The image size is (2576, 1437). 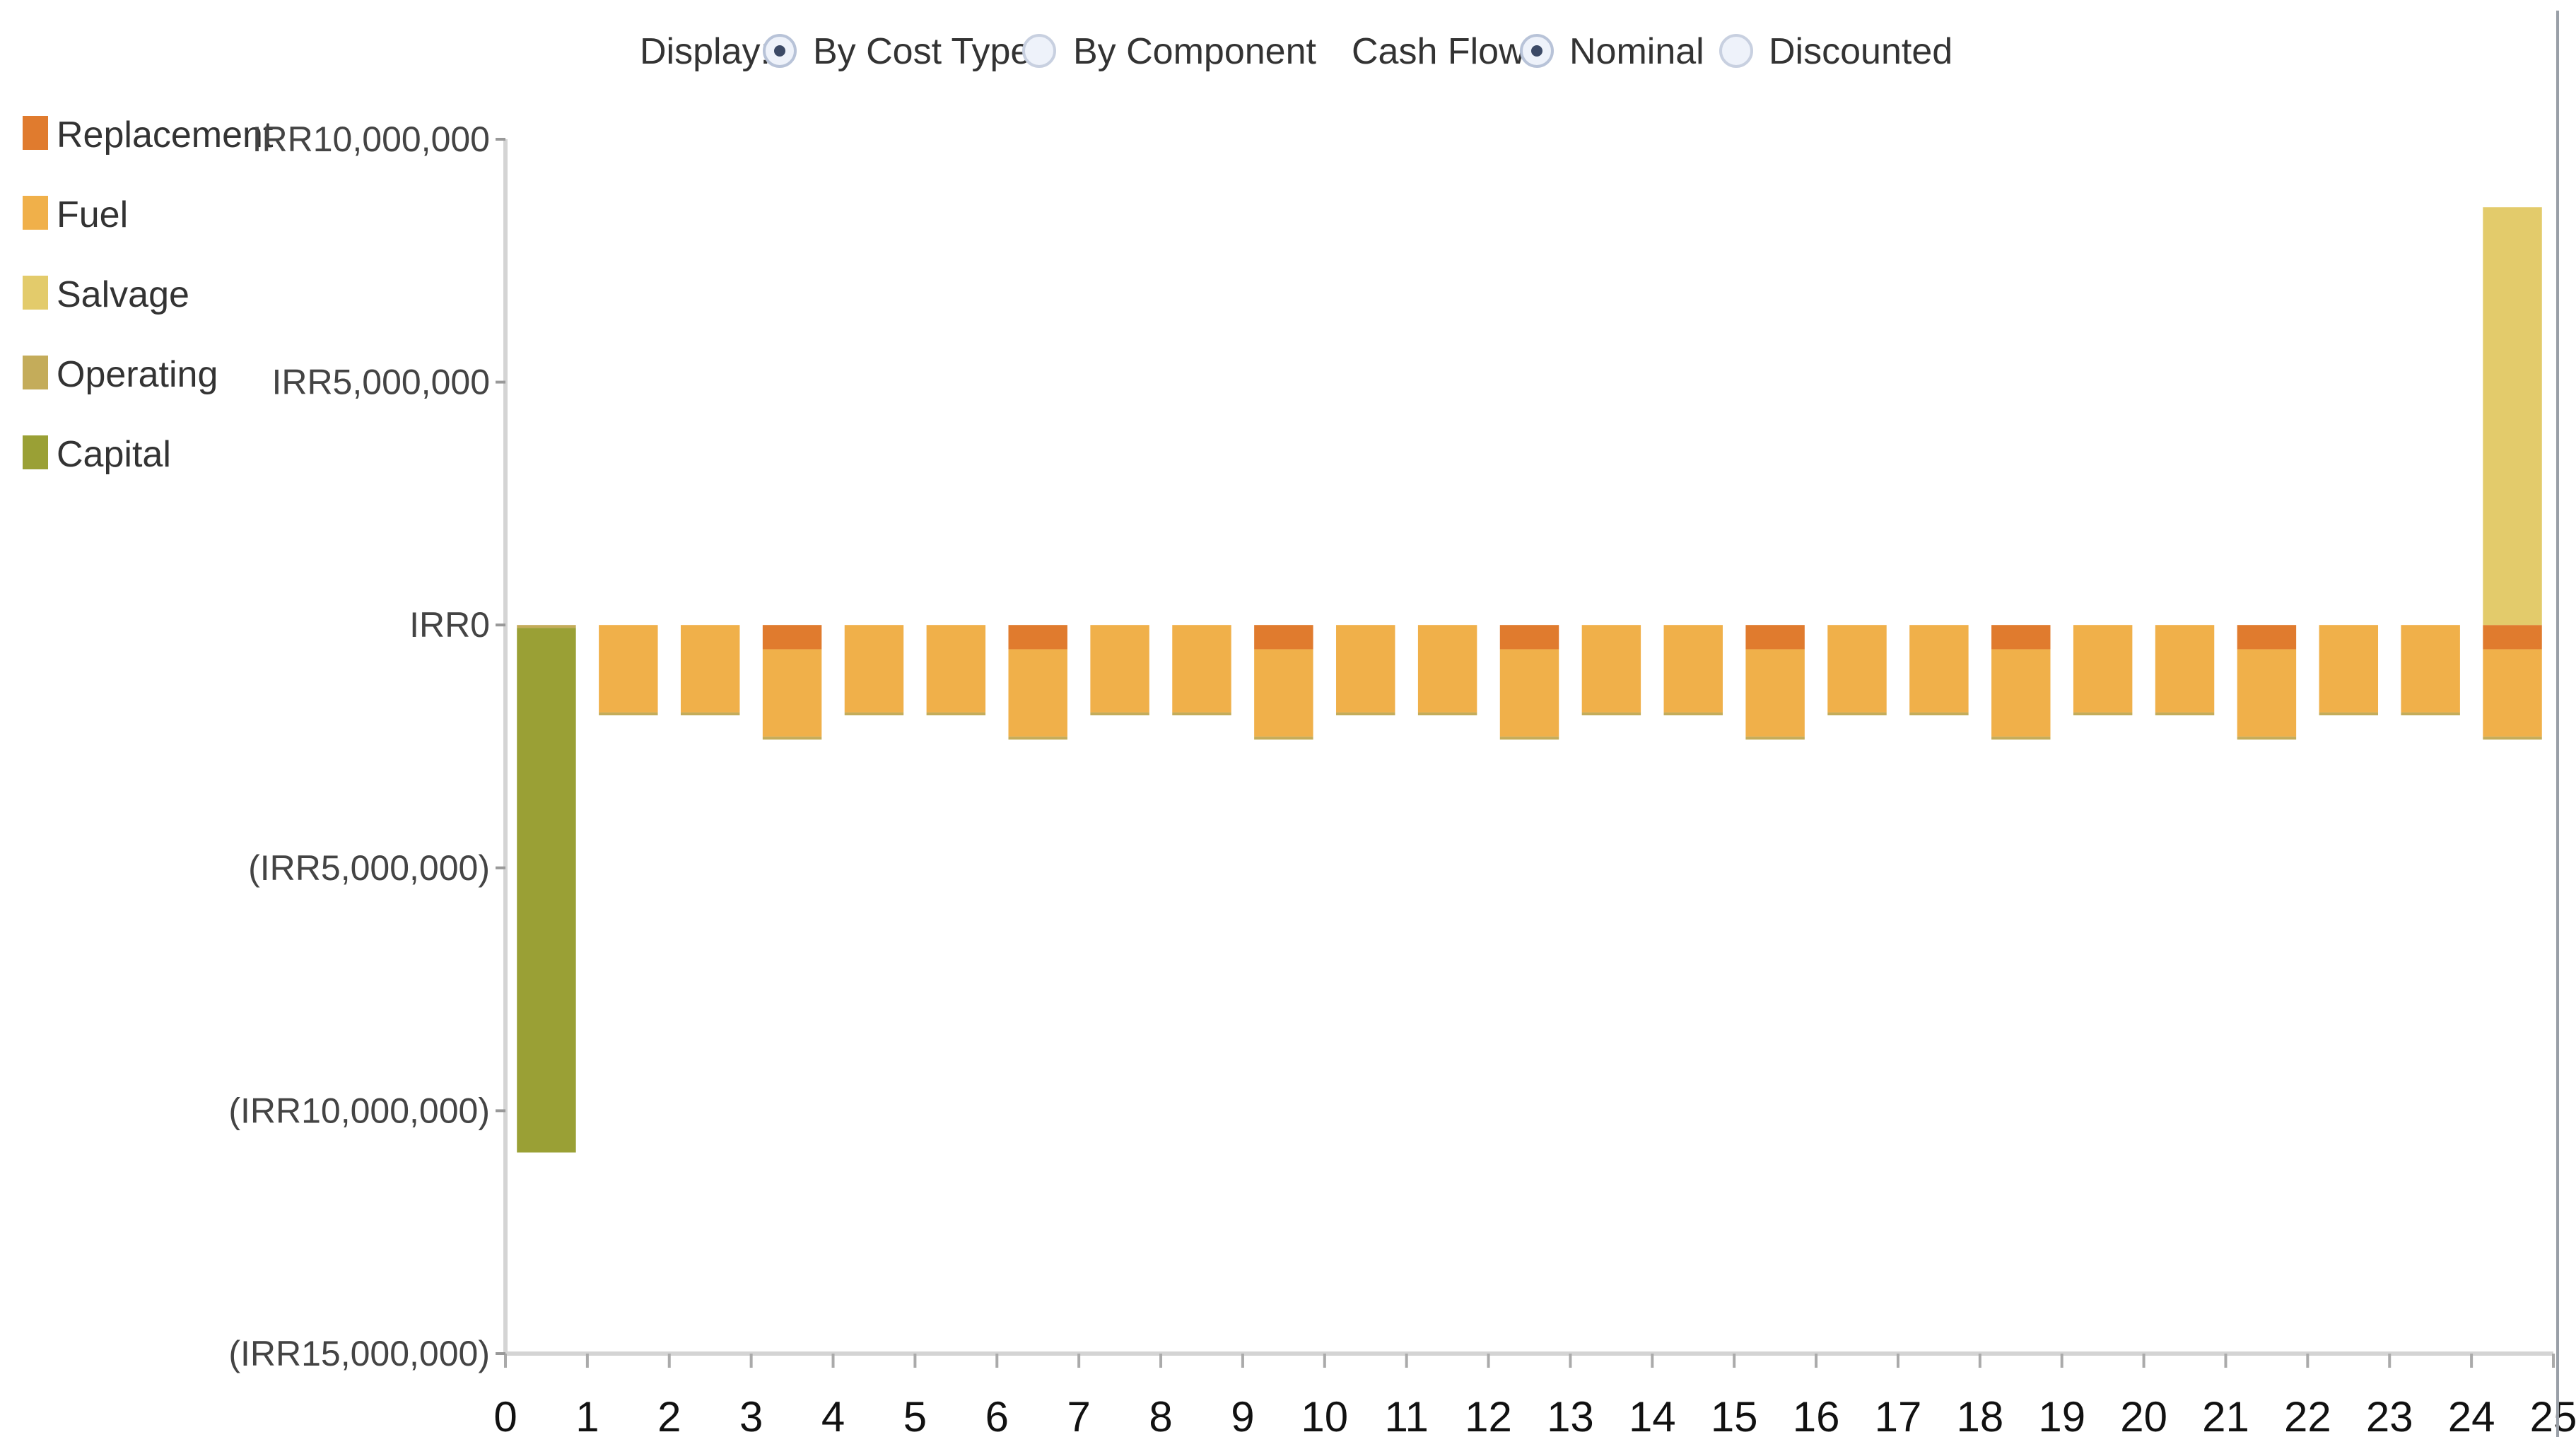 What do you see at coordinates (1736, 51) in the screenshot?
I see `radio-discounted-circle` at bounding box center [1736, 51].